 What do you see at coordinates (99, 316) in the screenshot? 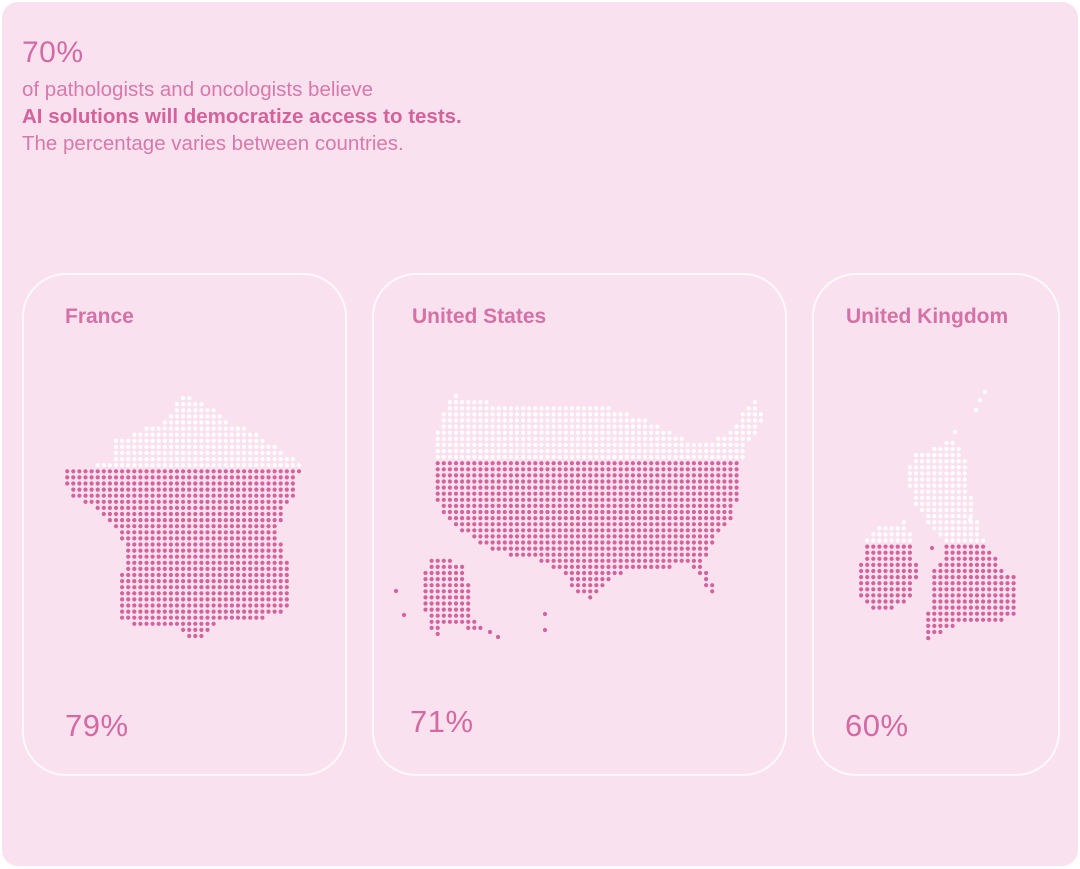
I see `country-name-france: France` at bounding box center [99, 316].